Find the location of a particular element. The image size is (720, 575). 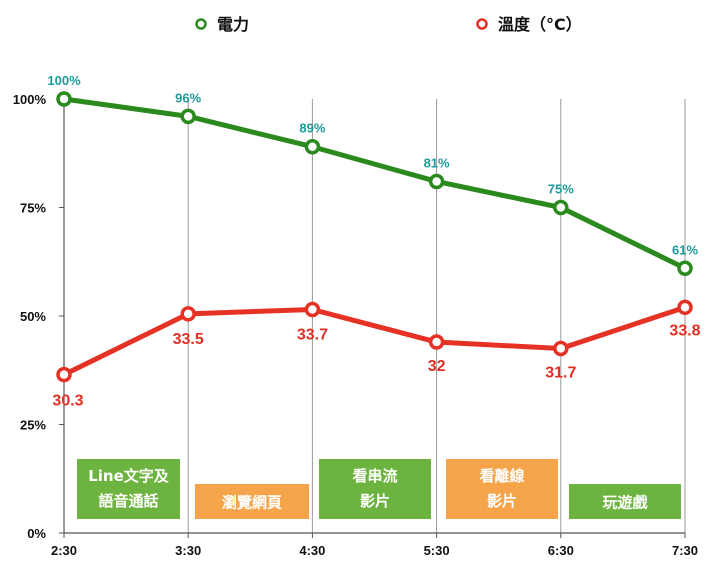

legend: 電力 溫度（°C） is located at coordinates (388, 24).